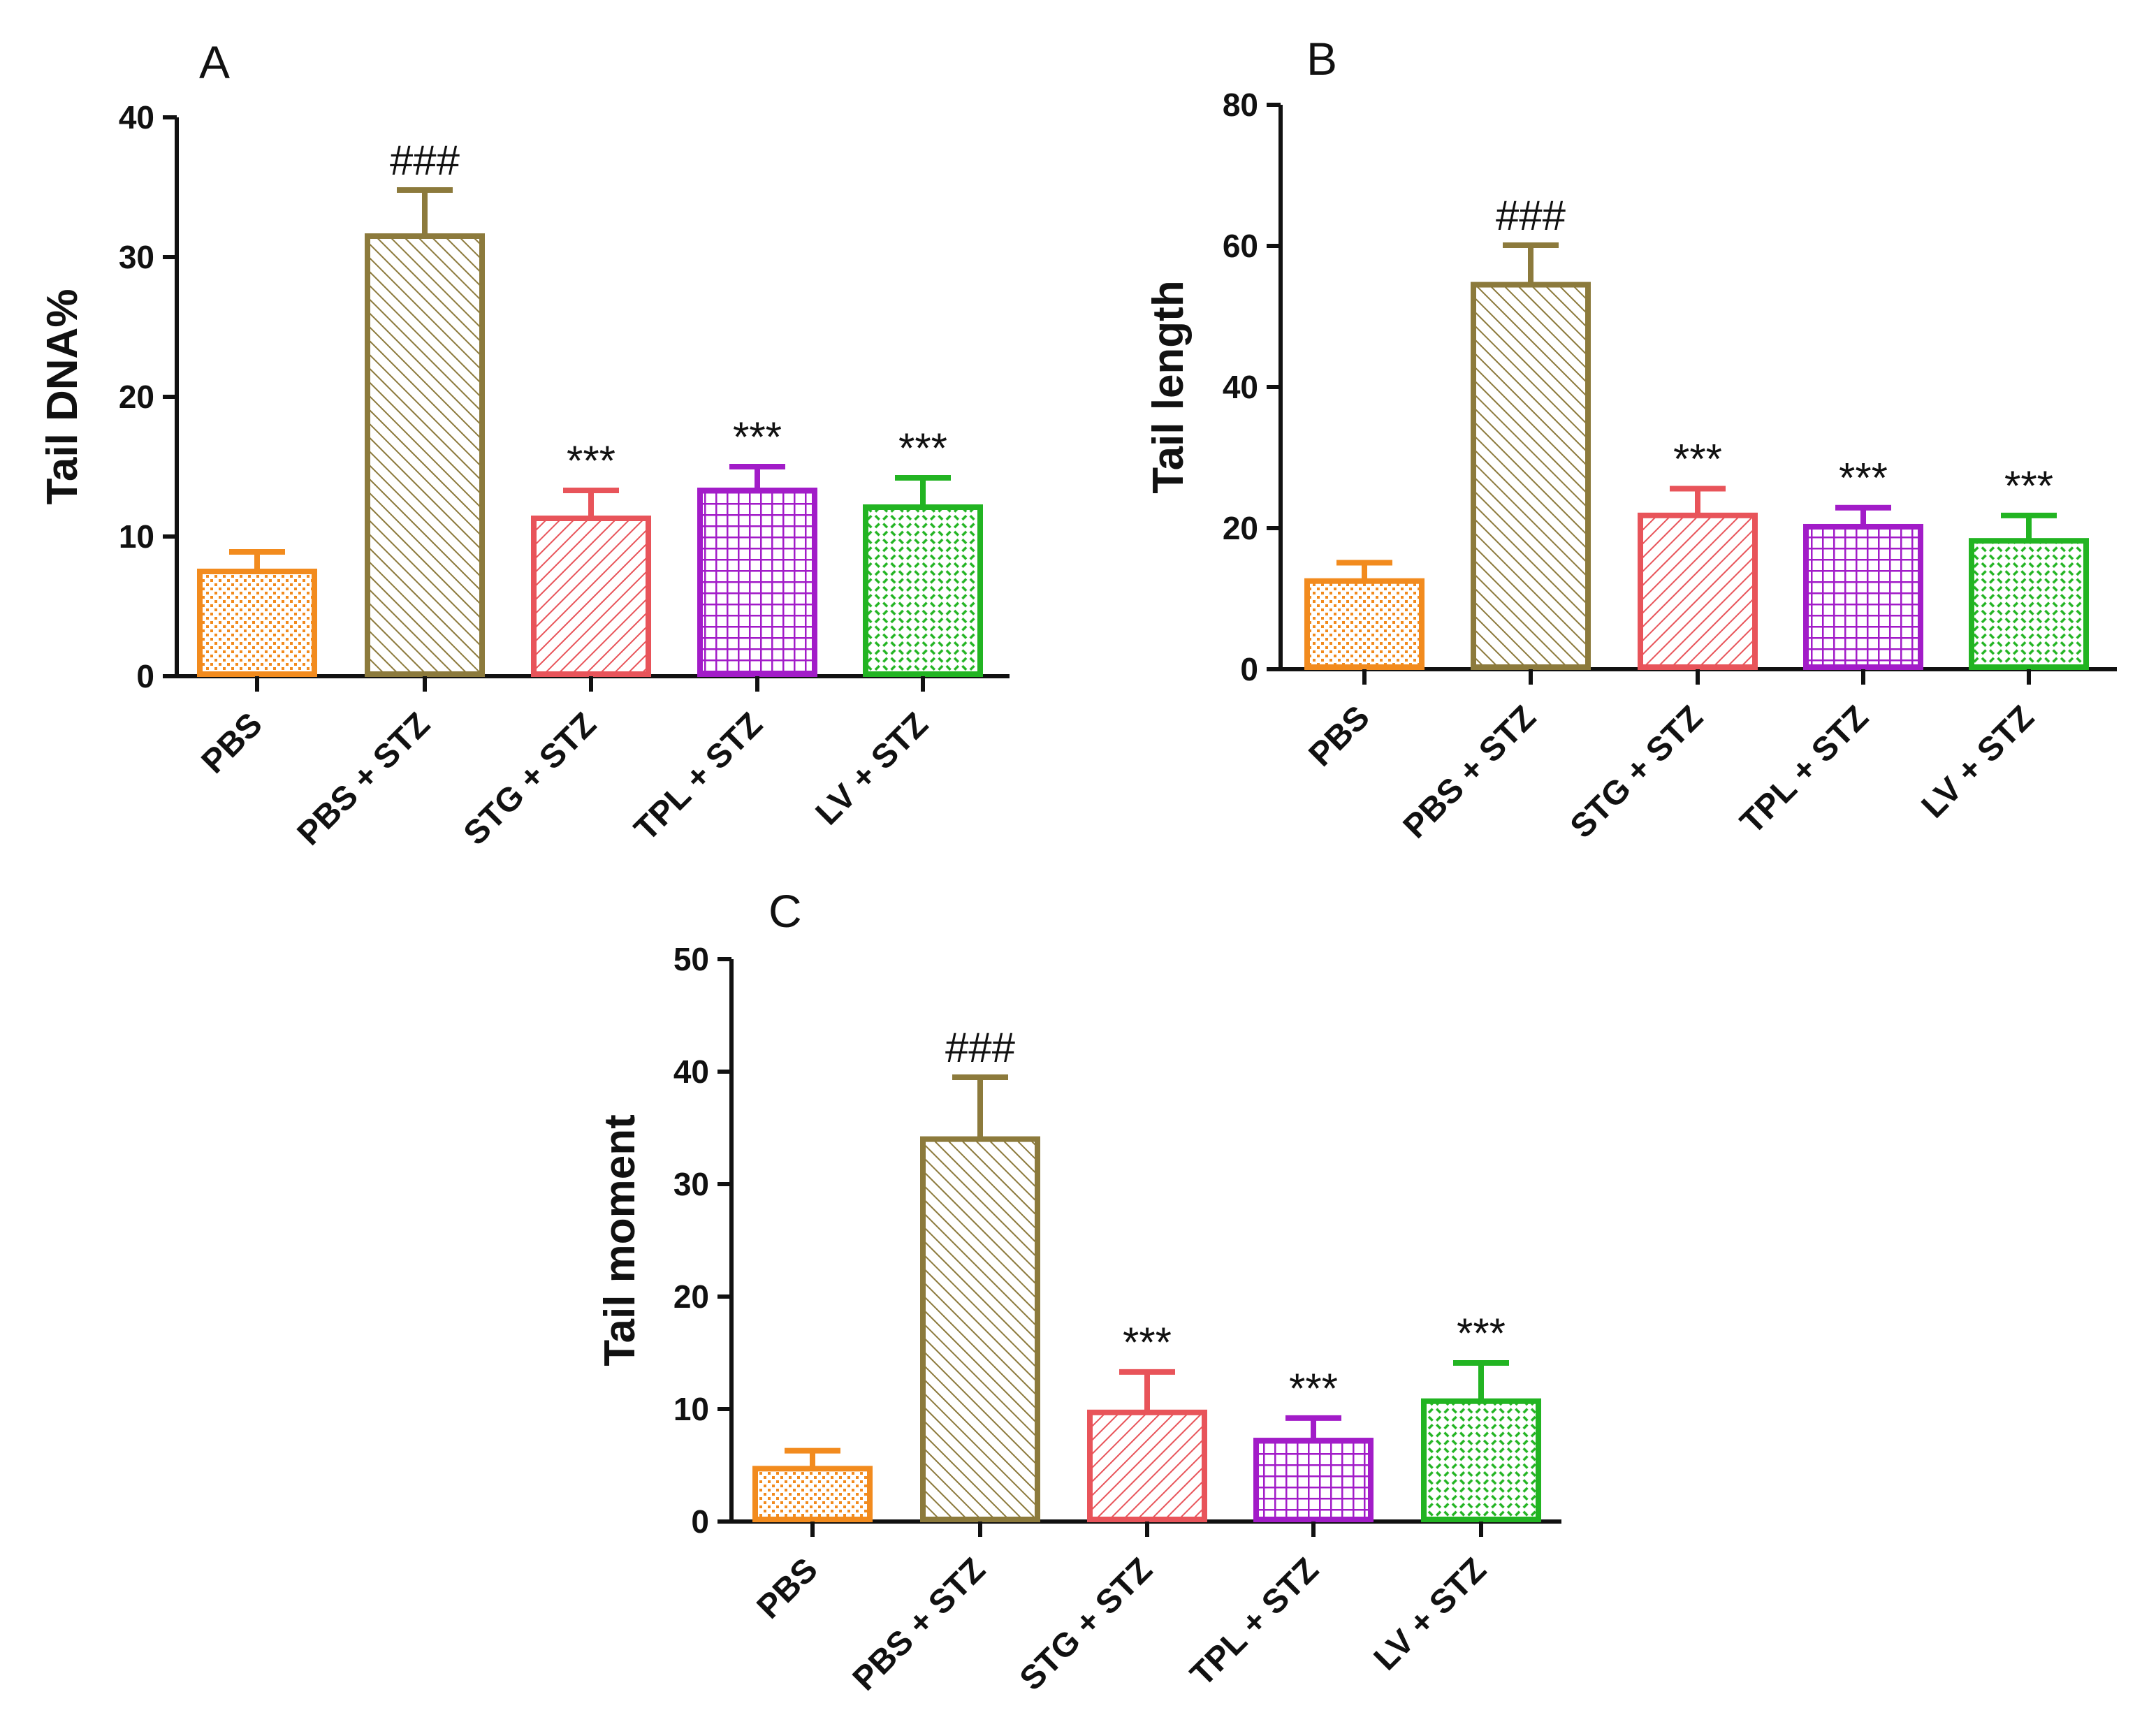 This screenshot has width=2142, height=1736. What do you see at coordinates (1321, 59) in the screenshot?
I see `panel-letter-b: B` at bounding box center [1321, 59].